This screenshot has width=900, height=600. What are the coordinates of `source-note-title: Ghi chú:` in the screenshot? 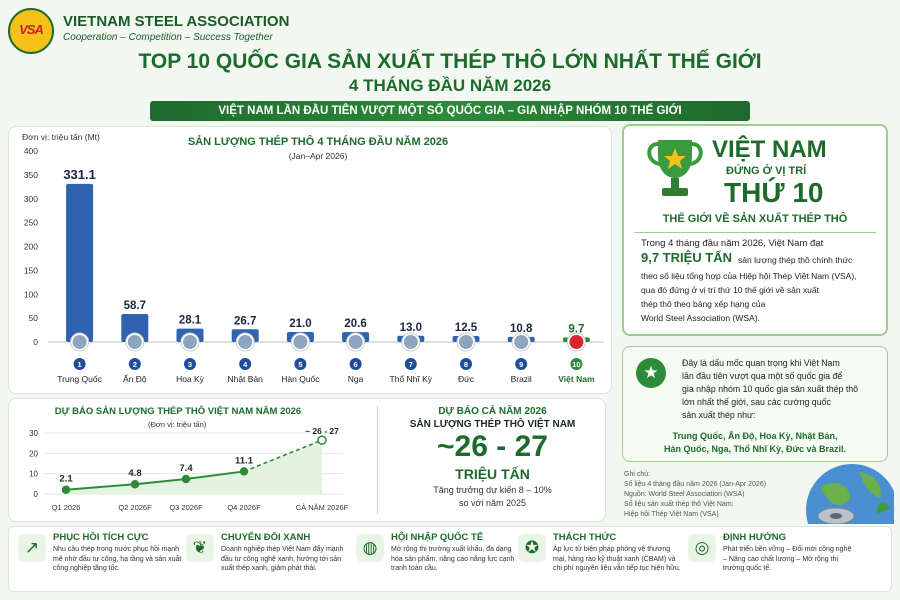 It's located at (637, 474).